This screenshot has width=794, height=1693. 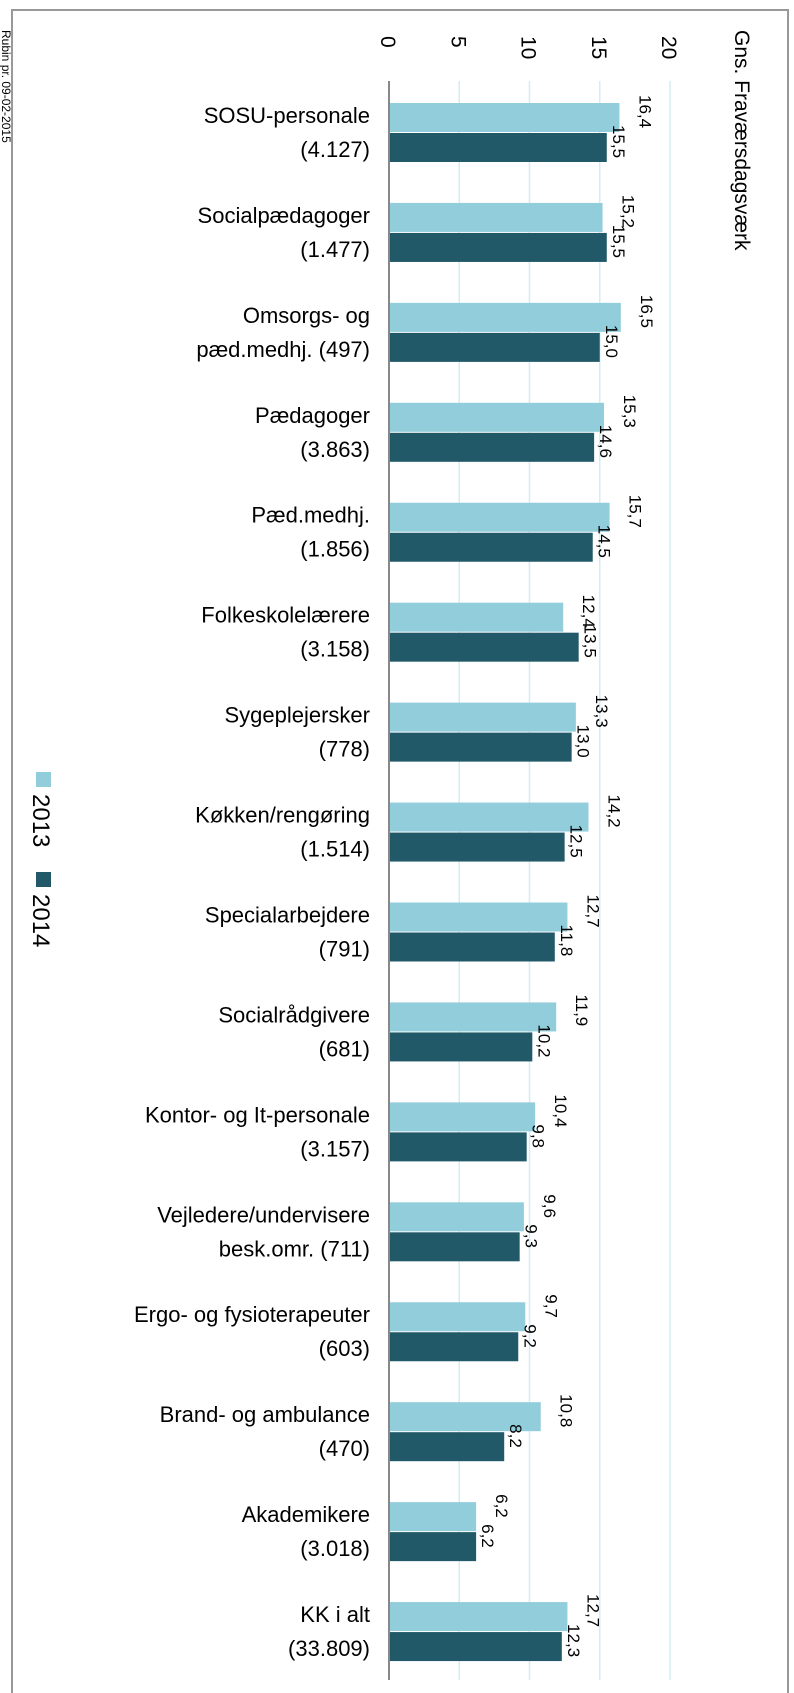 What do you see at coordinates (344, 1448) in the screenshot?
I see `y-tick-label: (470)` at bounding box center [344, 1448].